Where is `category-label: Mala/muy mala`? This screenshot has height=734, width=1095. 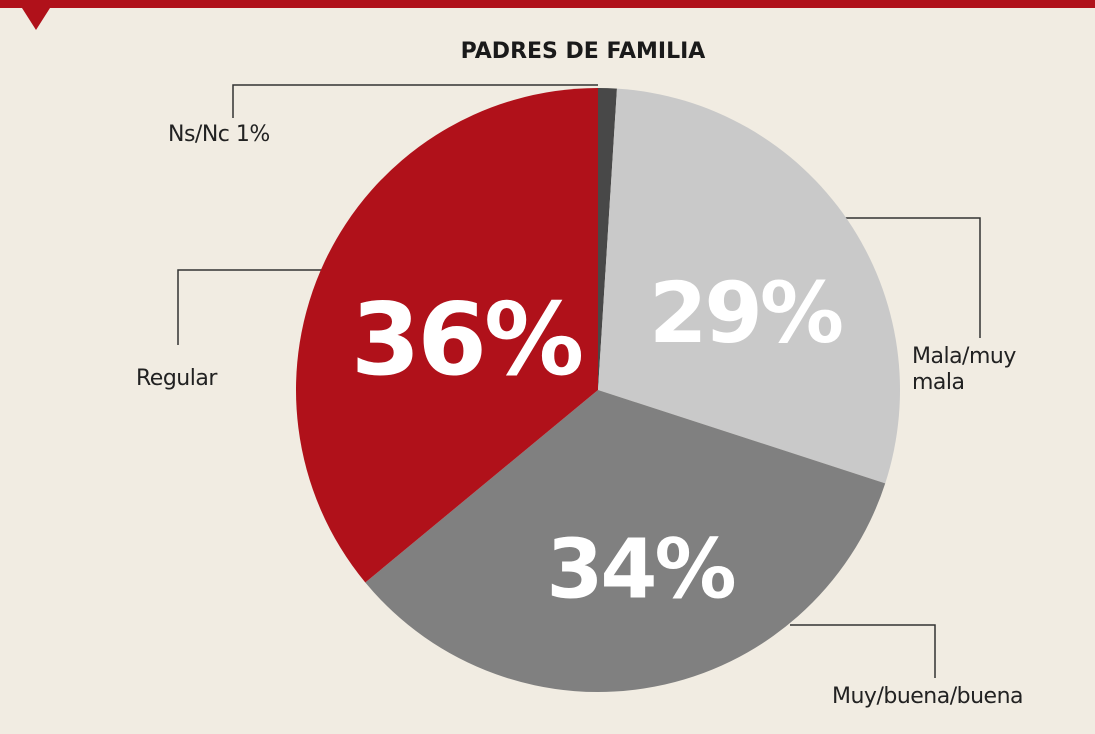
category-label: Mala/muy mala is located at coordinates (964, 369).